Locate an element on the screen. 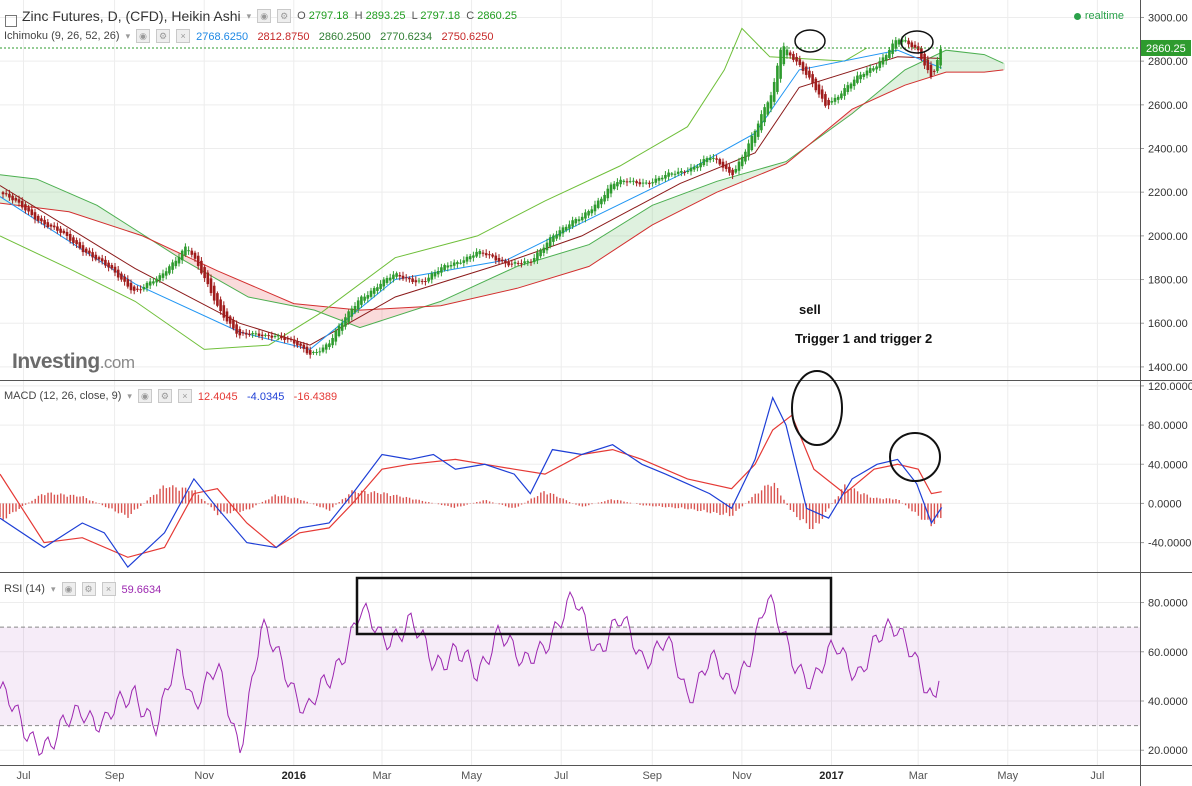  y-tick-label: 40.0000 is located at coordinates (1168, 702).